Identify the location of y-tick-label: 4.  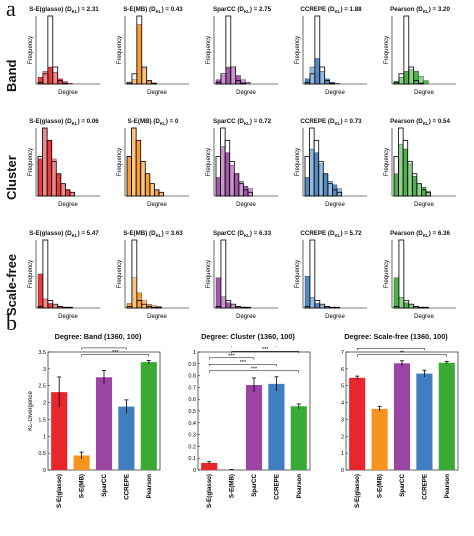
(342, 404).